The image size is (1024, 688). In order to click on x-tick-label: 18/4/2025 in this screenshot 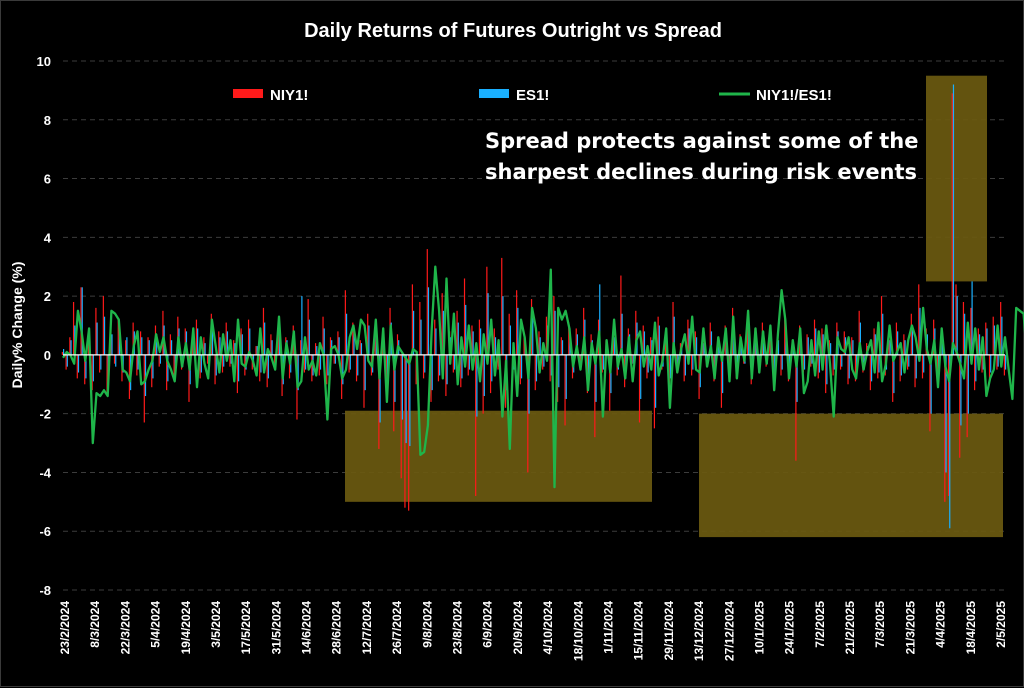, I will do `click(971, 628)`.